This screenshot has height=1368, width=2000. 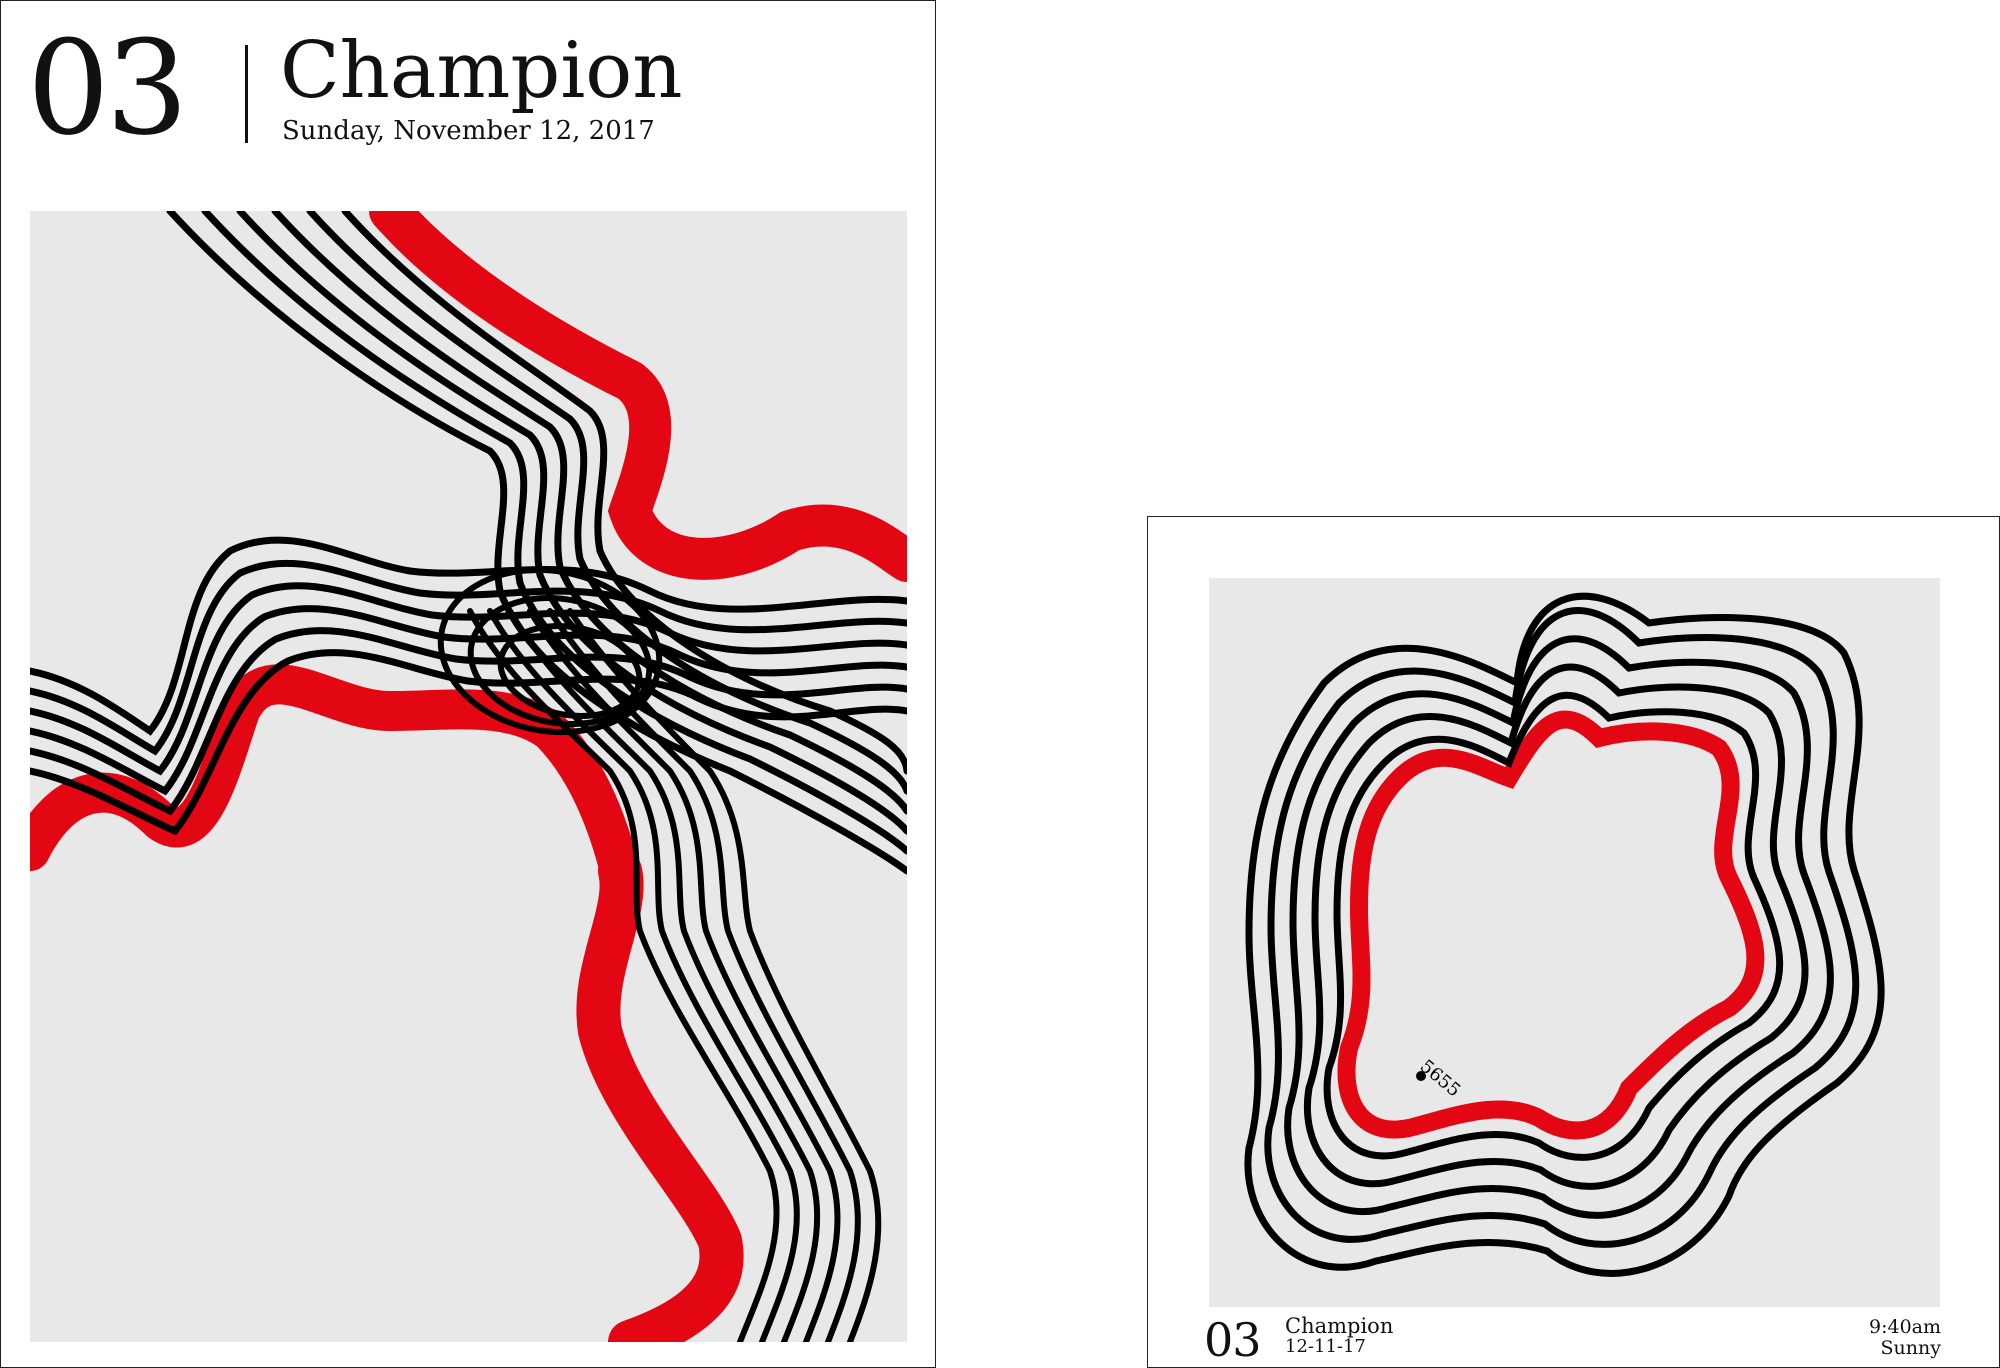 What do you see at coordinates (246, 94) in the screenshot?
I see `title-divider` at bounding box center [246, 94].